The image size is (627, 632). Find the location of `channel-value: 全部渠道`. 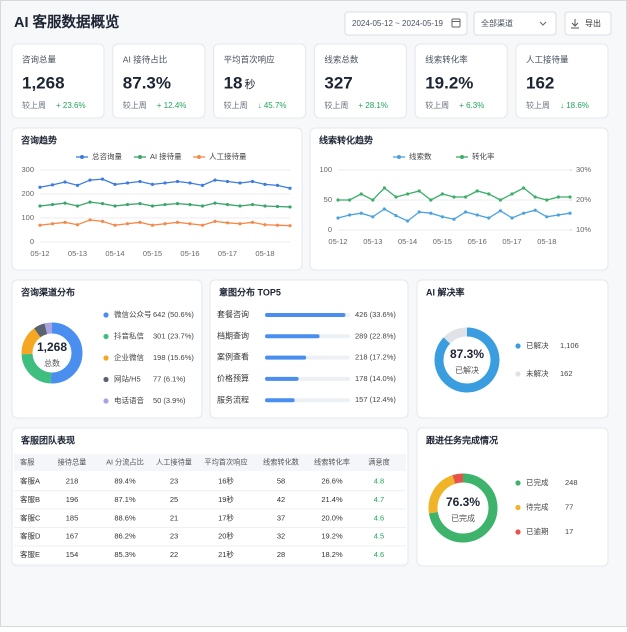

channel-value: 全部渠道 is located at coordinates (497, 23).